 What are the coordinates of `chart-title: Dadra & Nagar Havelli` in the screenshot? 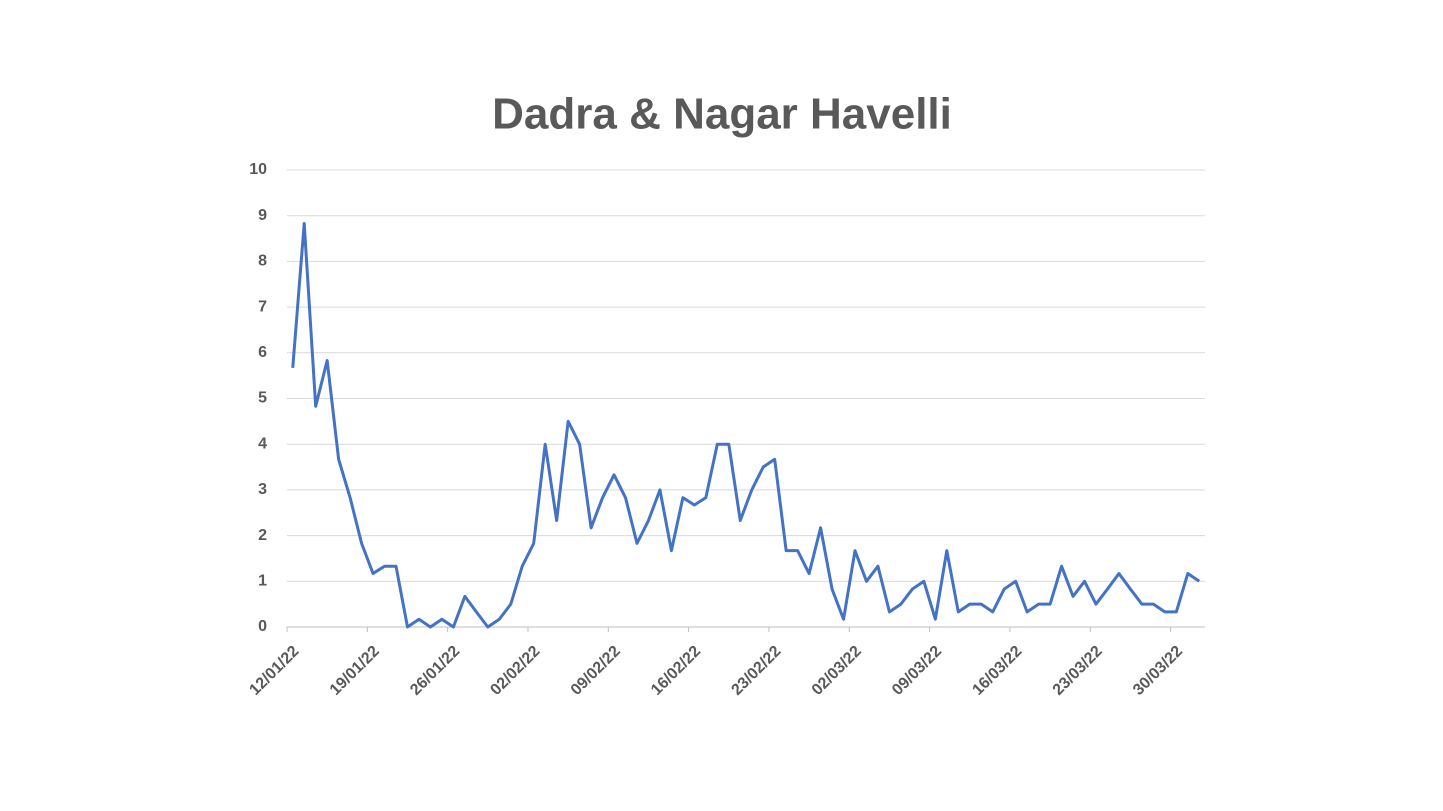 It's located at (722, 114).